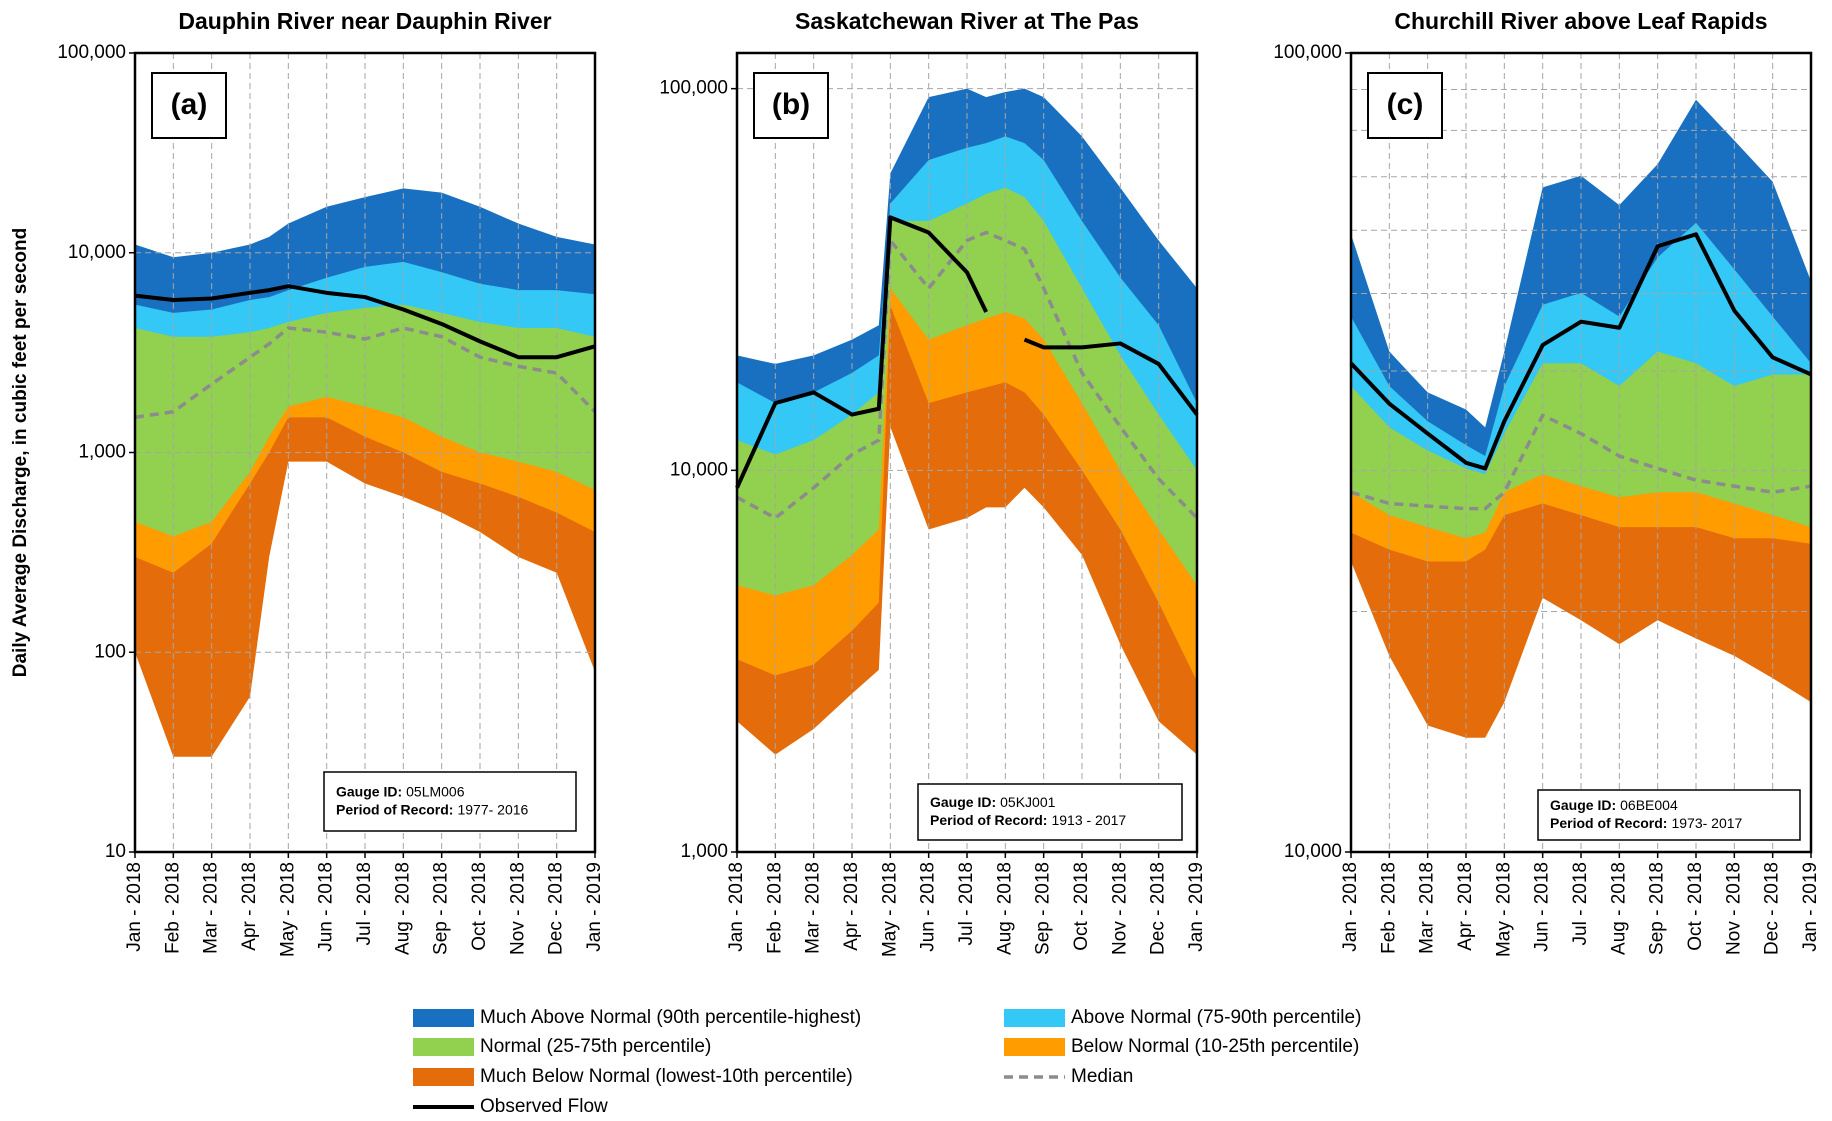  Describe the element at coordinates (1706, 823) in the screenshot. I see `gauge-info-value: 1973- 2017` at that location.